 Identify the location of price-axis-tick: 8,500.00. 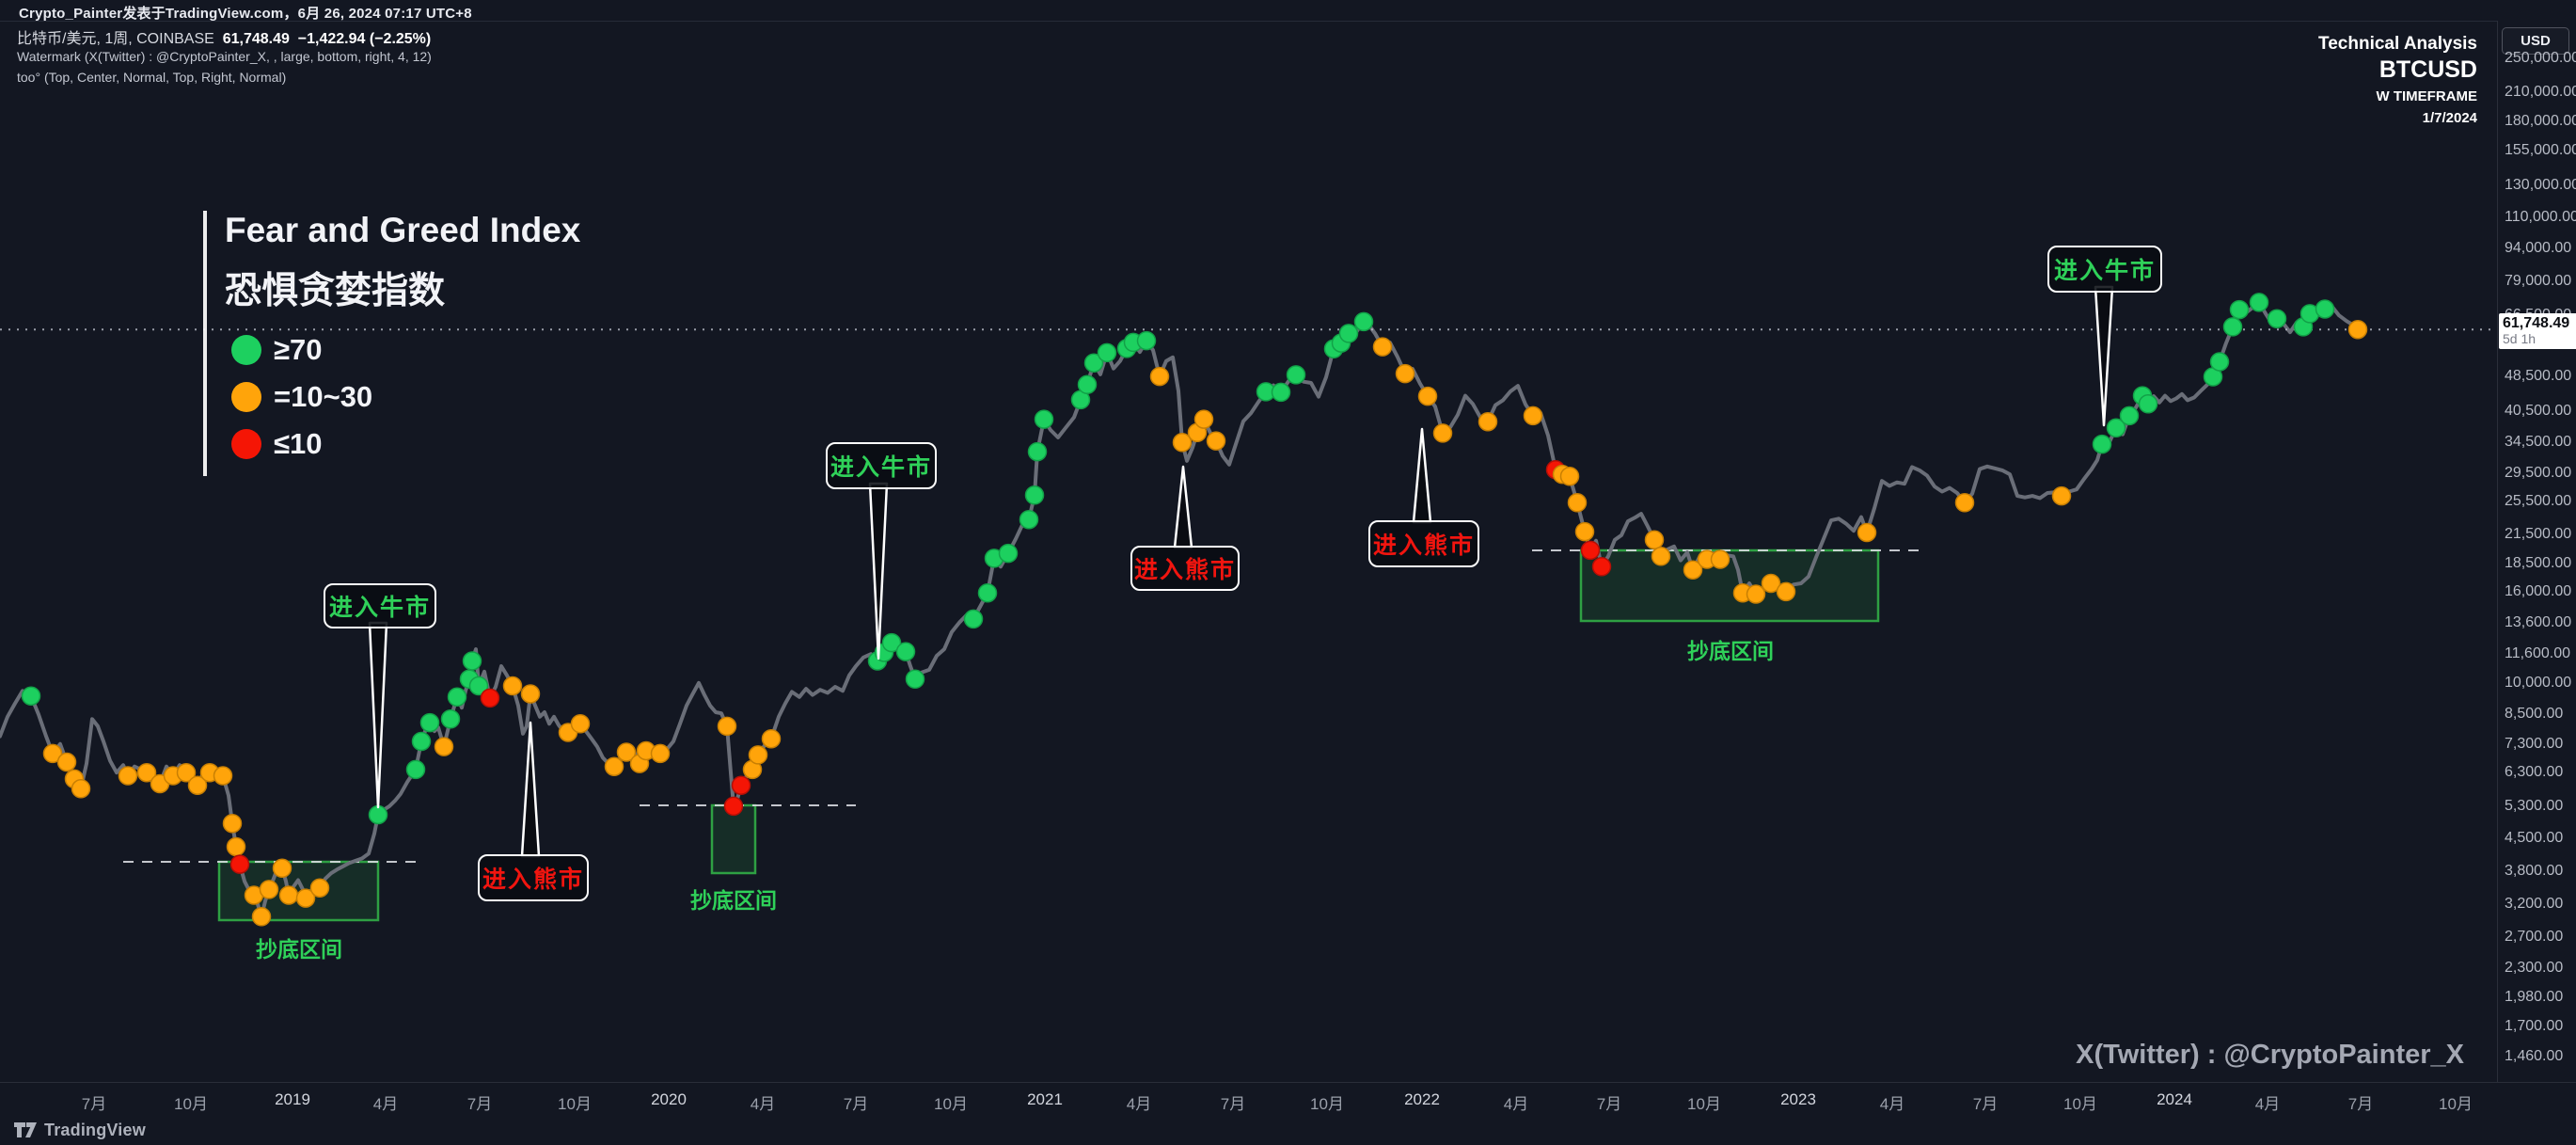
(2534, 715).